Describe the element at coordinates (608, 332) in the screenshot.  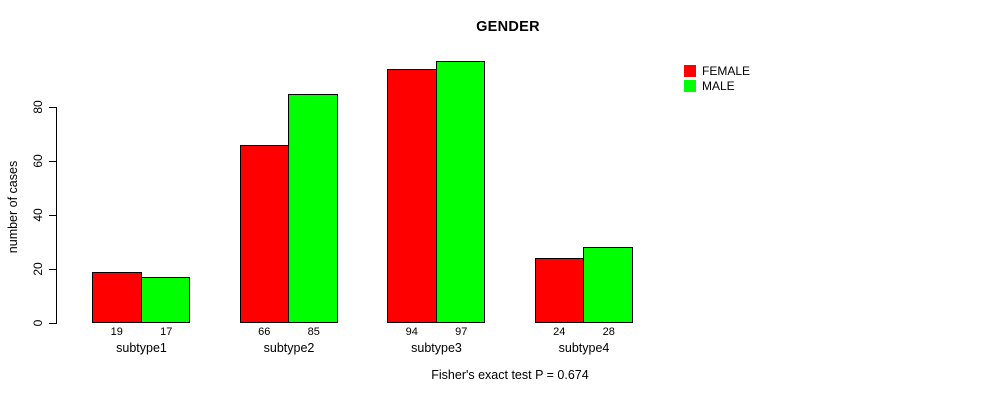
I see `bar-value-label: 28` at that location.